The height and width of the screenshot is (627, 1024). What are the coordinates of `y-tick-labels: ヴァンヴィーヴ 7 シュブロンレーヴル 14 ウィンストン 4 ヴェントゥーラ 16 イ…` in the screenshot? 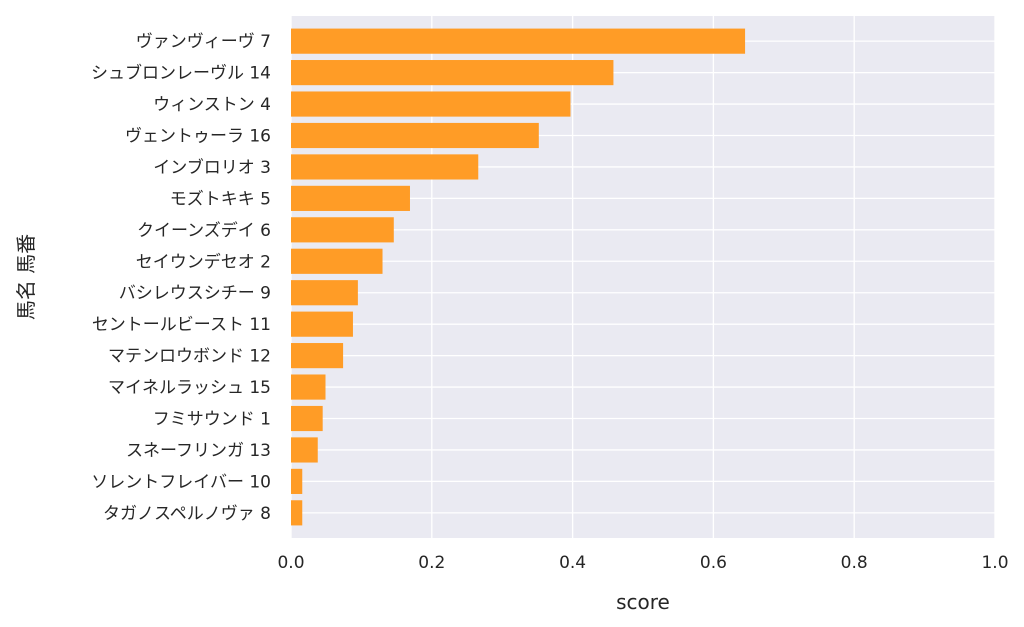 It's located at (181, 278).